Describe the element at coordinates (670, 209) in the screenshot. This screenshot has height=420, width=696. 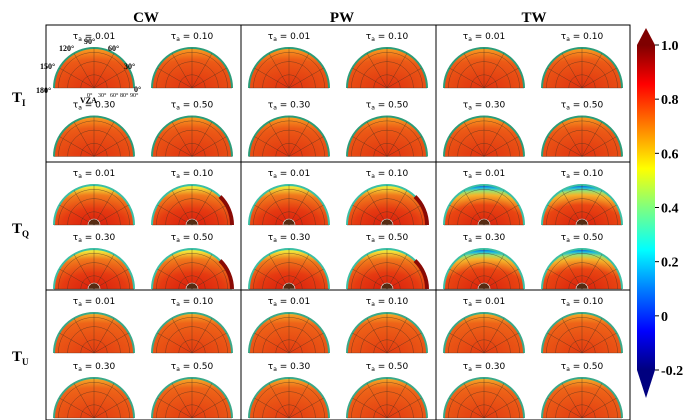
I see `colorbar-tick-label: 0.4` at that location.